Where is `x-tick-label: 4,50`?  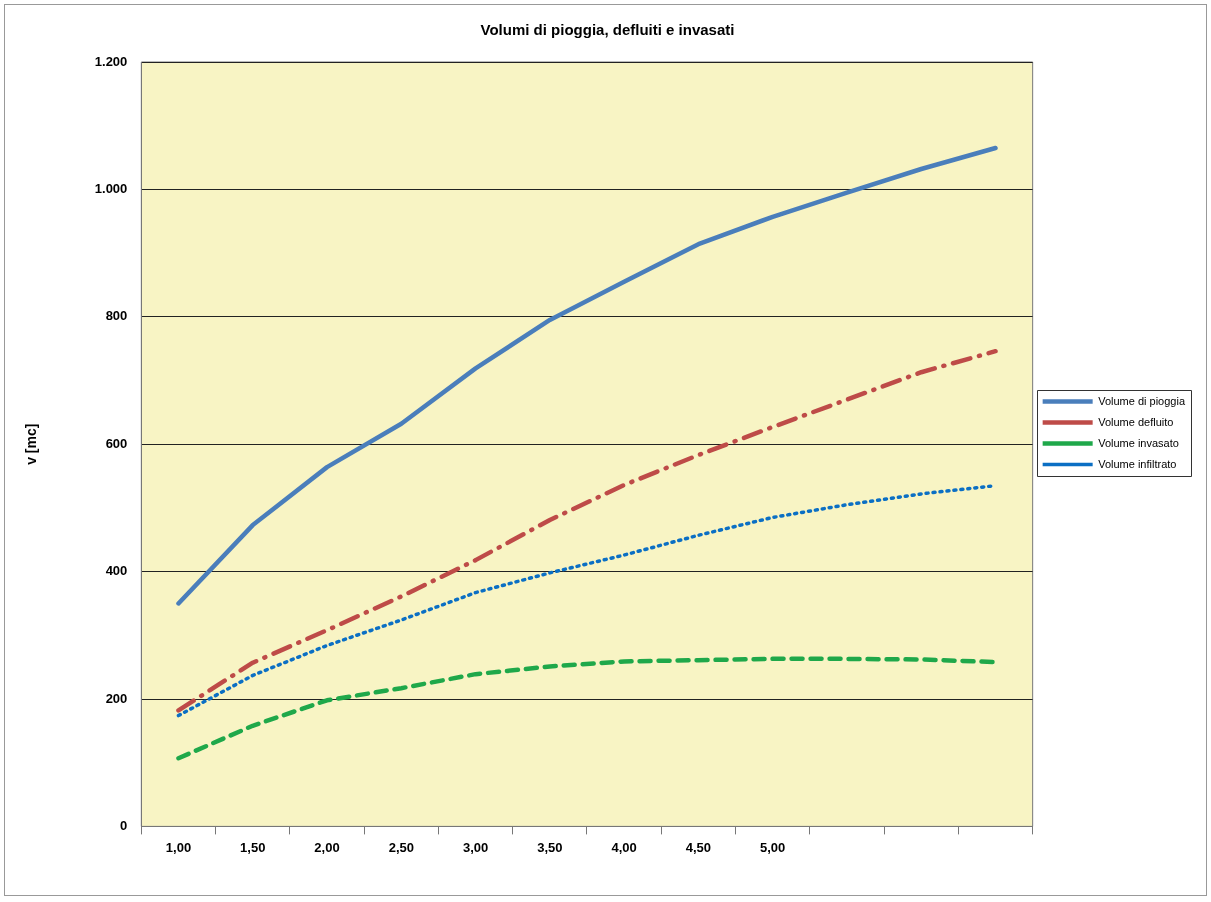
x-tick-label: 4,50 is located at coordinates (698, 847).